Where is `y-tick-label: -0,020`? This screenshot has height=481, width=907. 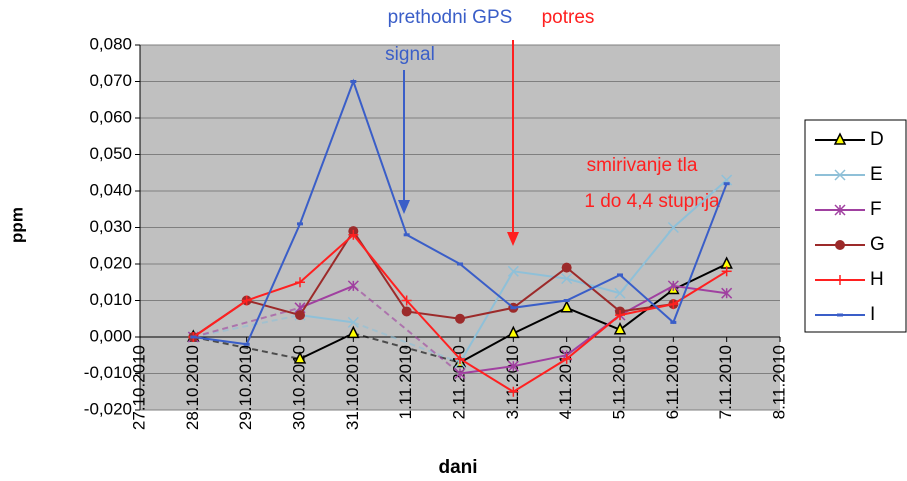
y-tick-label: -0,020 is located at coordinates (108, 408).